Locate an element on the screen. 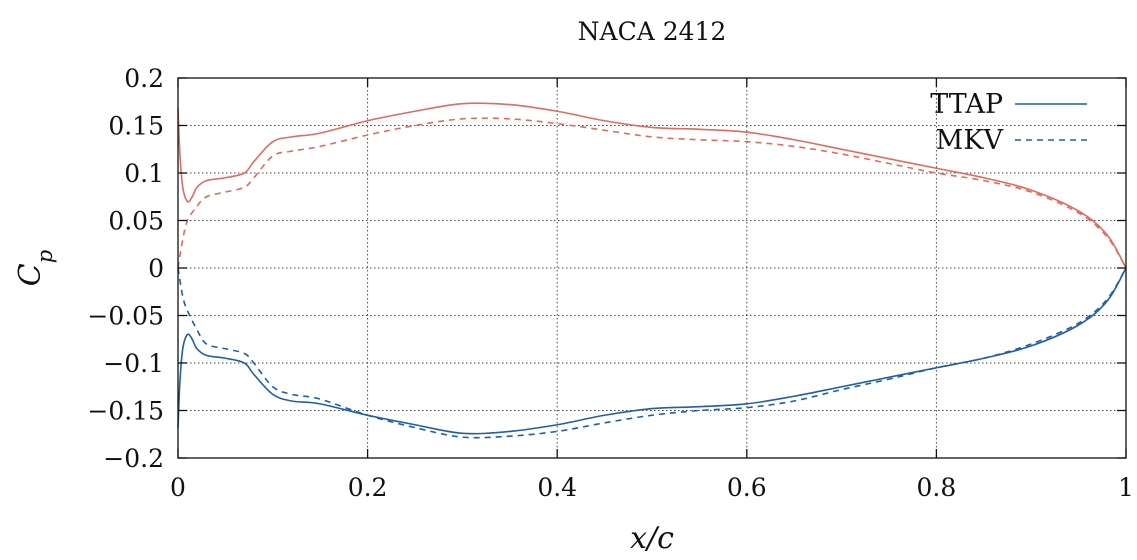  x-tick-label: 0.8 is located at coordinates (937, 487).